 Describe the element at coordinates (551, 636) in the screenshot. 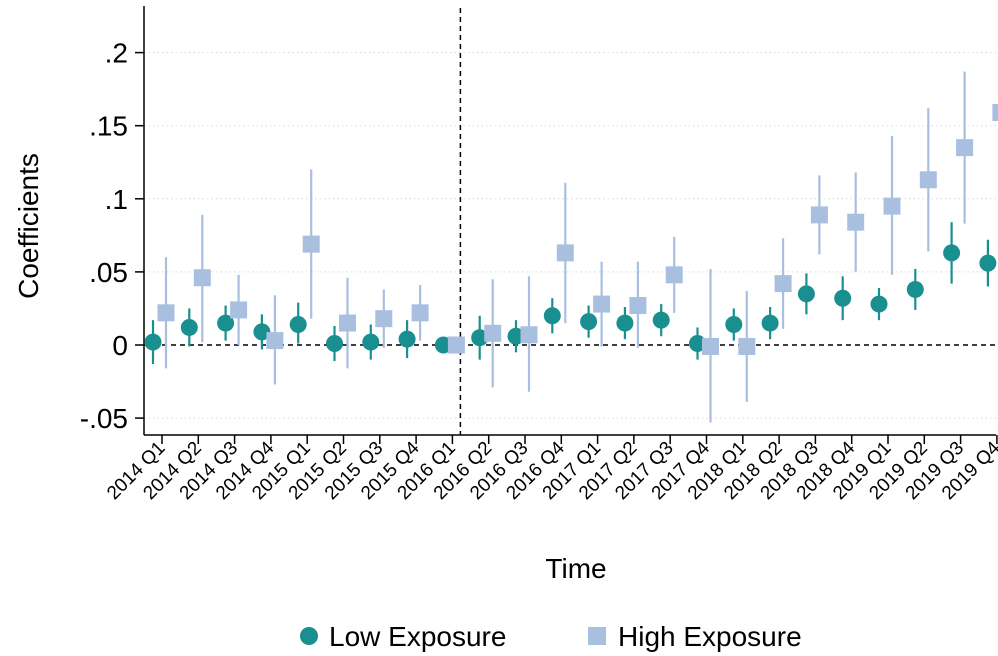

I see `legend: Low Exposure High Exposure` at that location.